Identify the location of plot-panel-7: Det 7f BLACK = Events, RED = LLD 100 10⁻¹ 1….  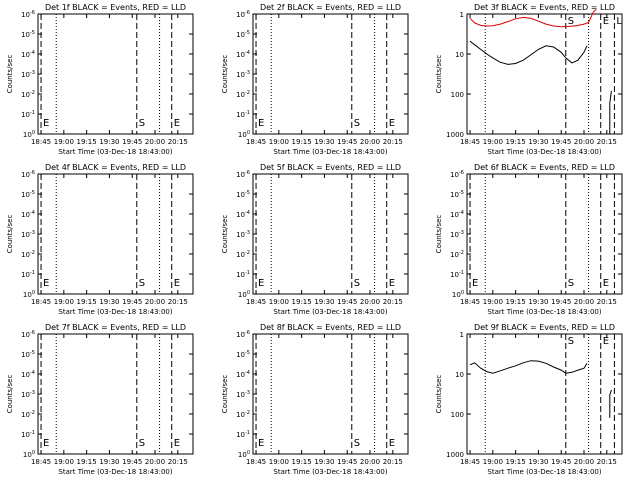
(100, 399).